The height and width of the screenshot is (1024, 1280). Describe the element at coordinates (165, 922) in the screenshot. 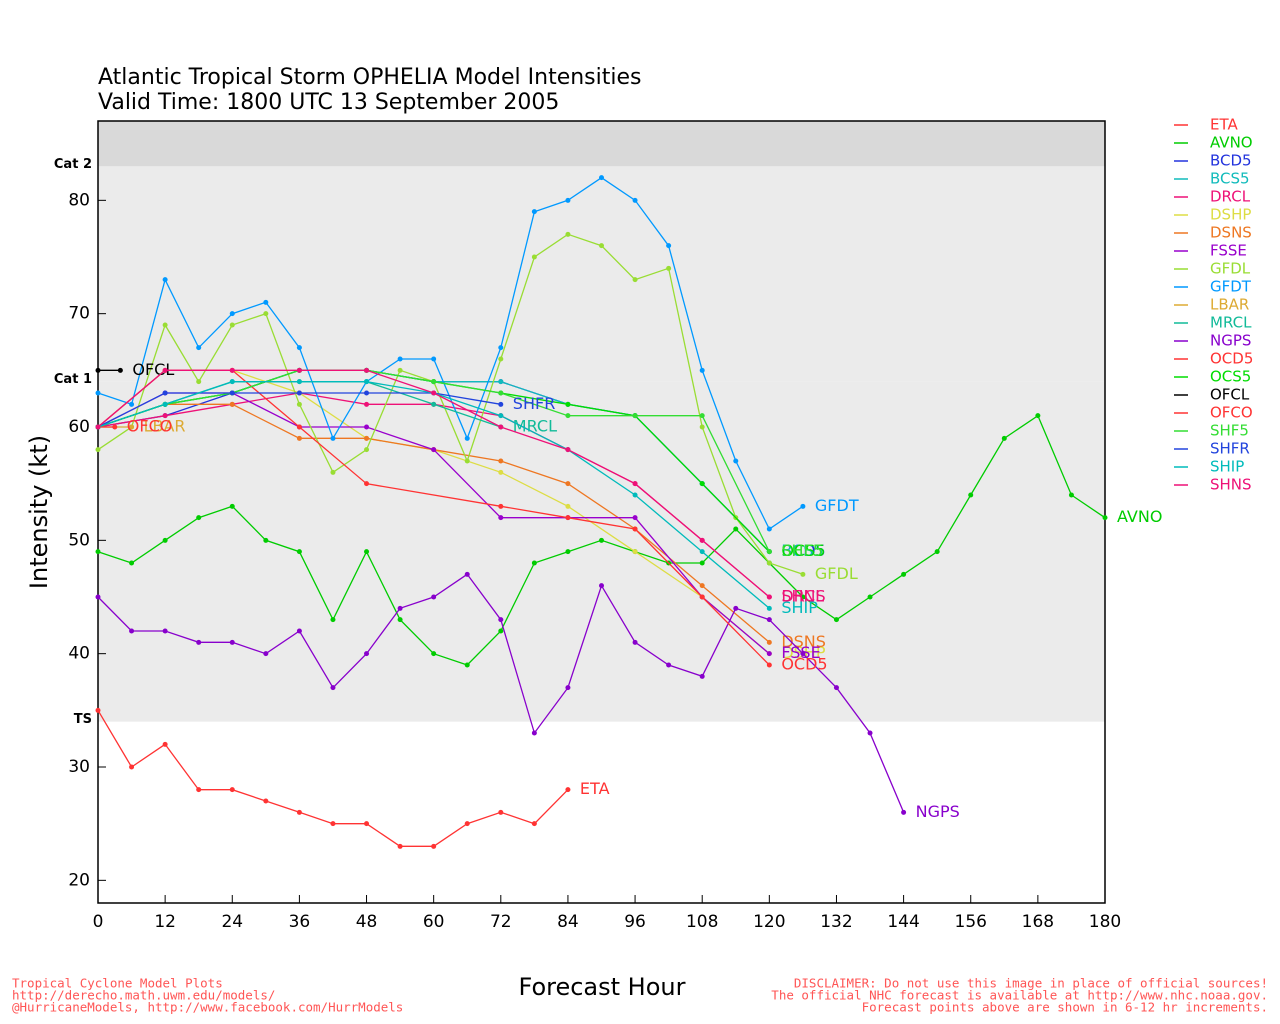

I see `x-tick-label: 12` at that location.